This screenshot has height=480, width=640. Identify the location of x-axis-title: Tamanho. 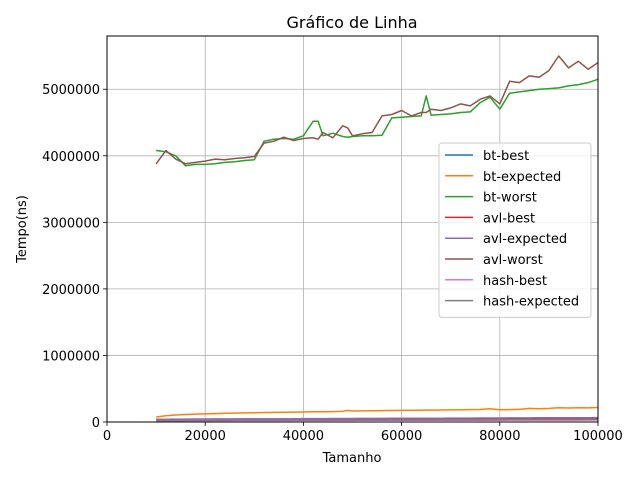
(352, 458).